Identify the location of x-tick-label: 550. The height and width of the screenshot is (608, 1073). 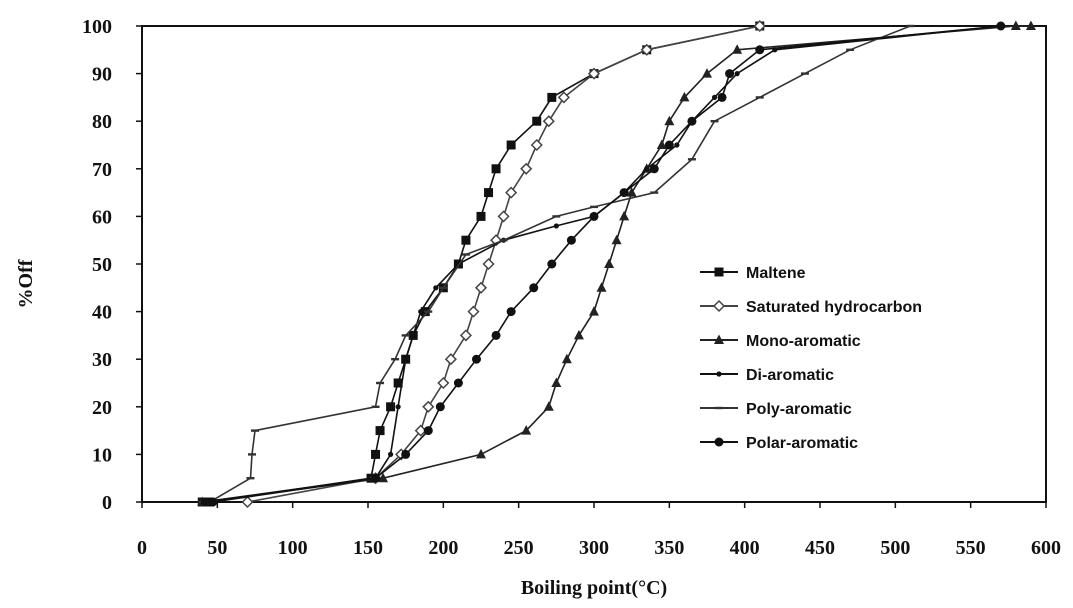
(971, 548).